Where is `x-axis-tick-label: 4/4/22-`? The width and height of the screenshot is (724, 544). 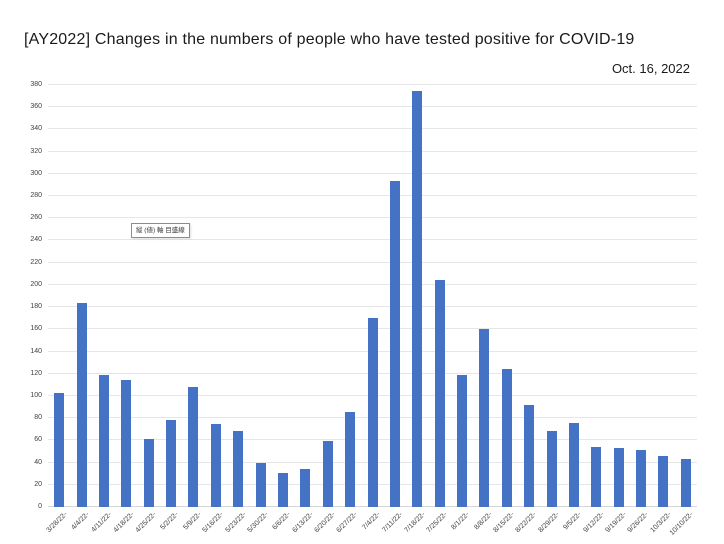 x-axis-tick-label: 4/4/22- is located at coordinates (80, 521).